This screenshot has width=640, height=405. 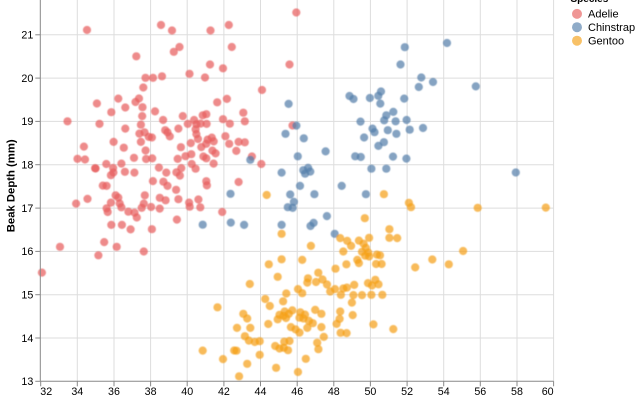 What do you see at coordinates (444, 392) in the screenshot?
I see `svg-text: 54` at bounding box center [444, 392].